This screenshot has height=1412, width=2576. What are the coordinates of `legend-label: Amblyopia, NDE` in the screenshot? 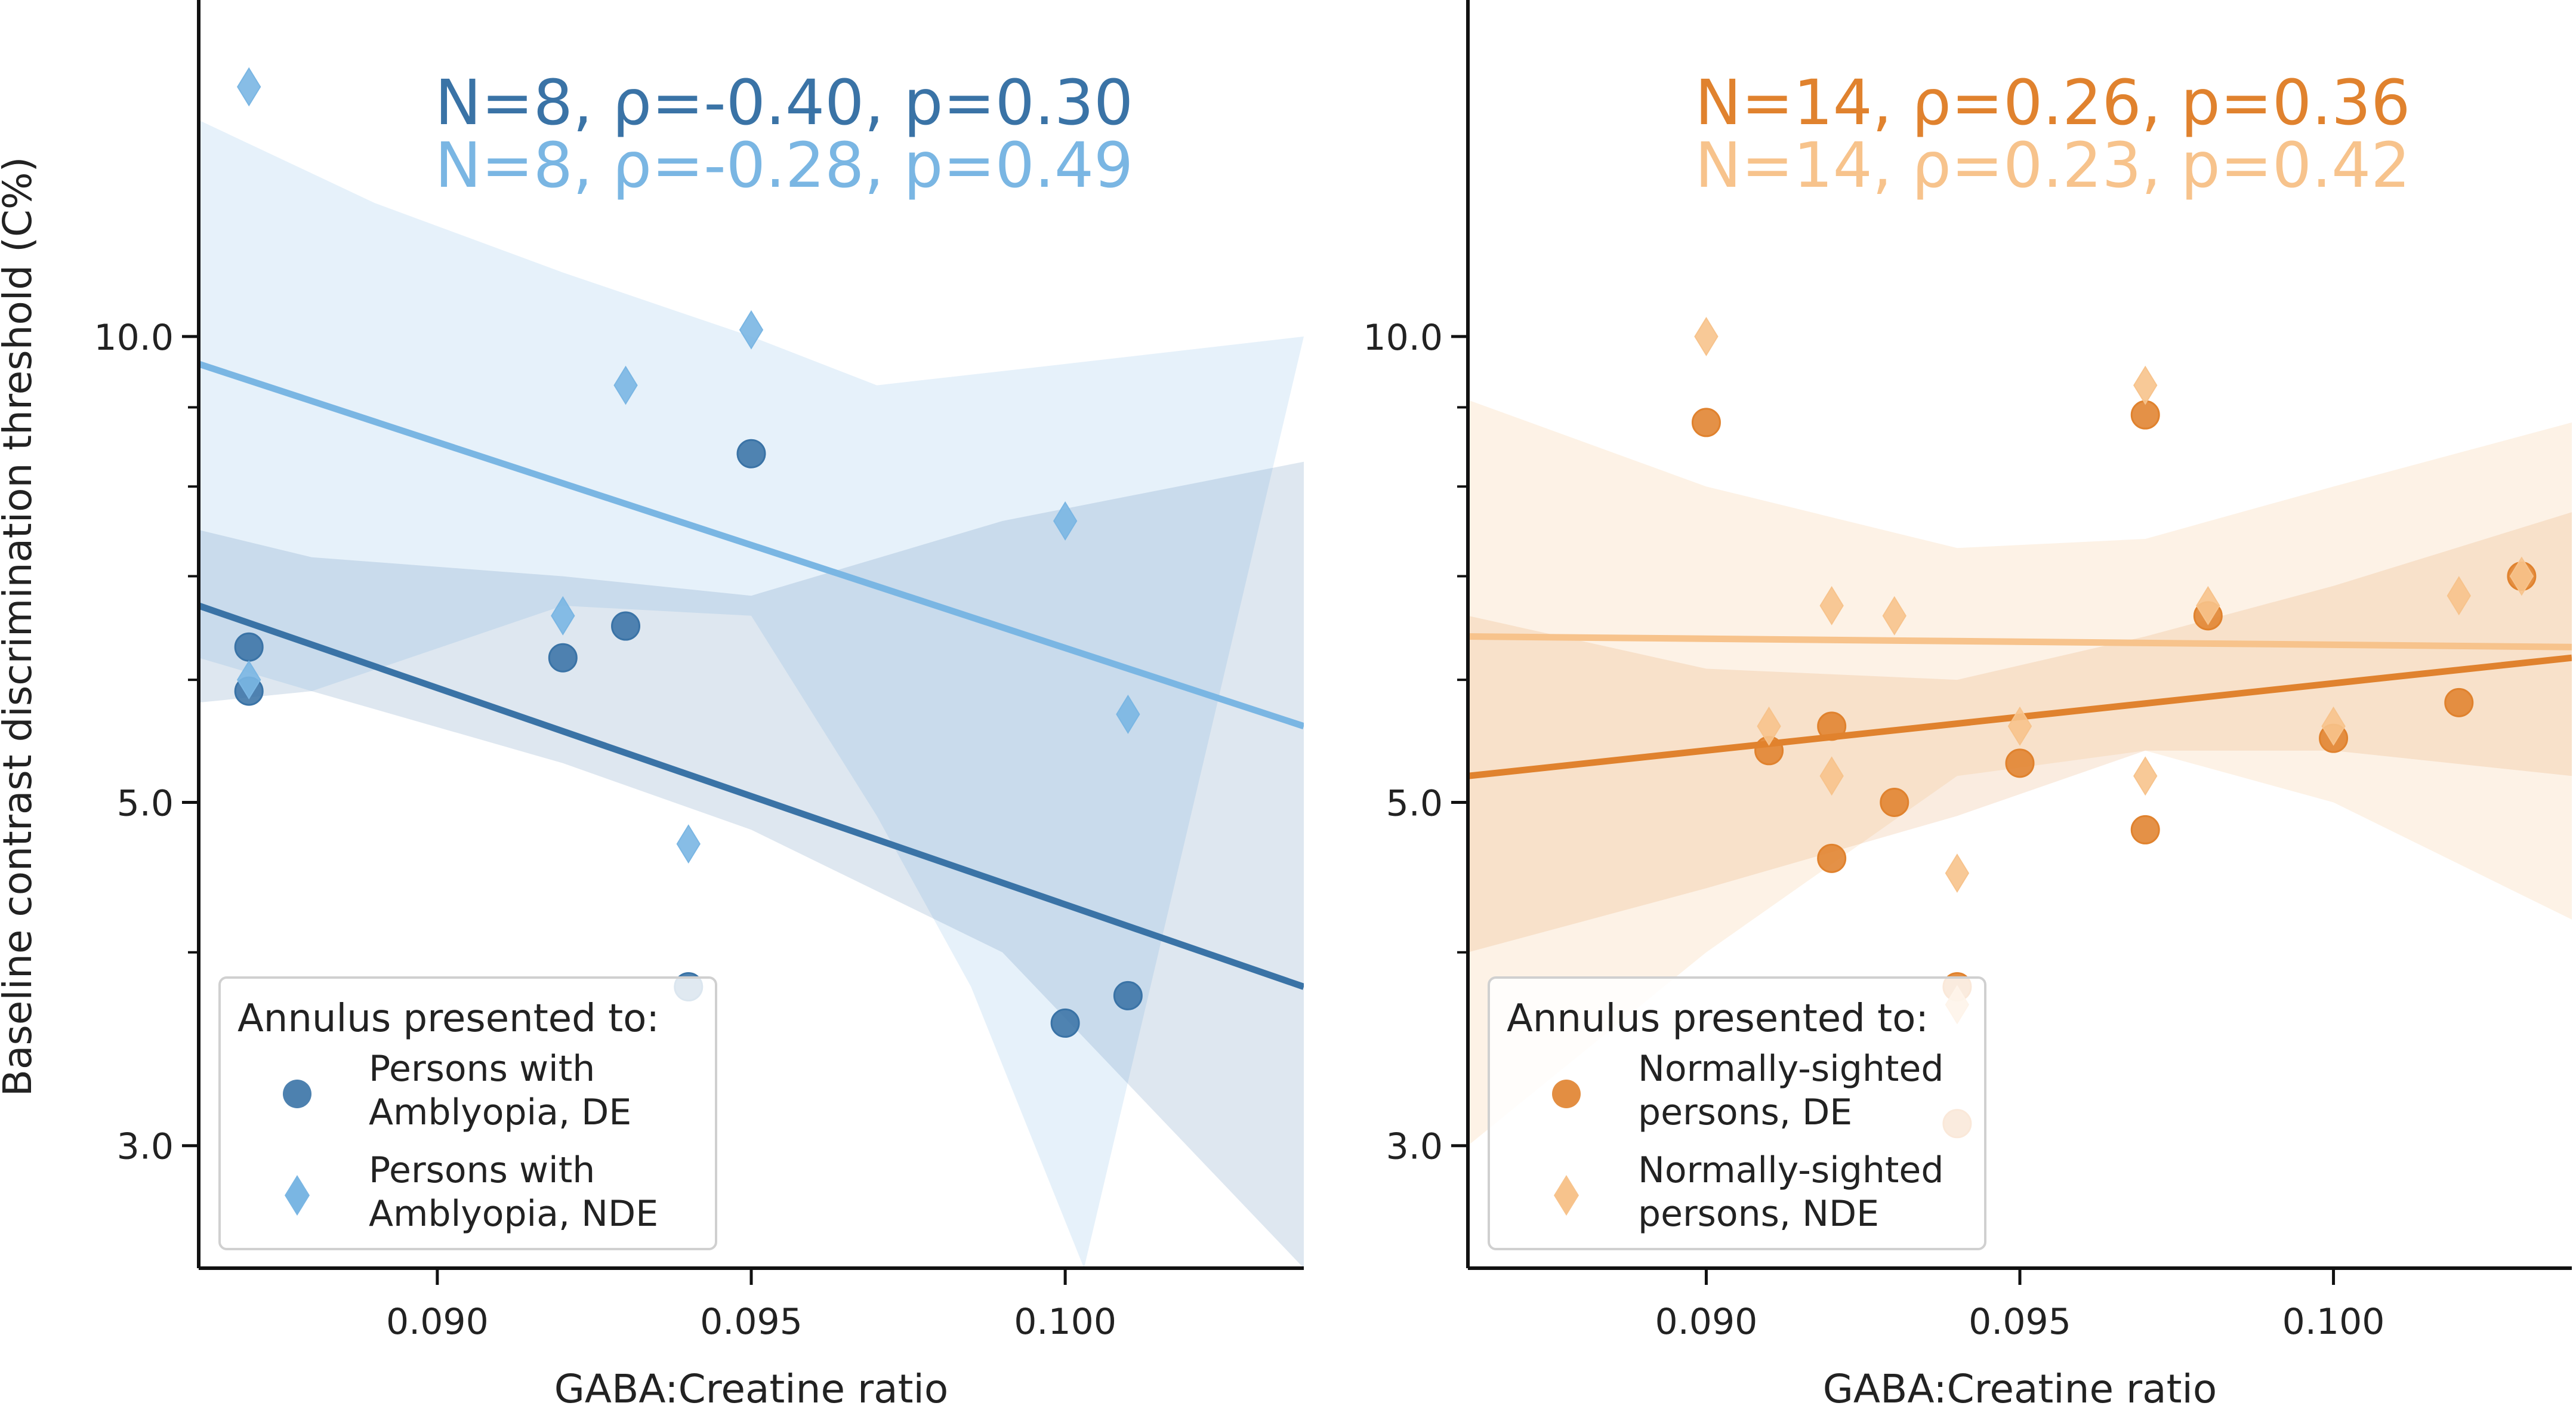 It's located at (513, 1214).